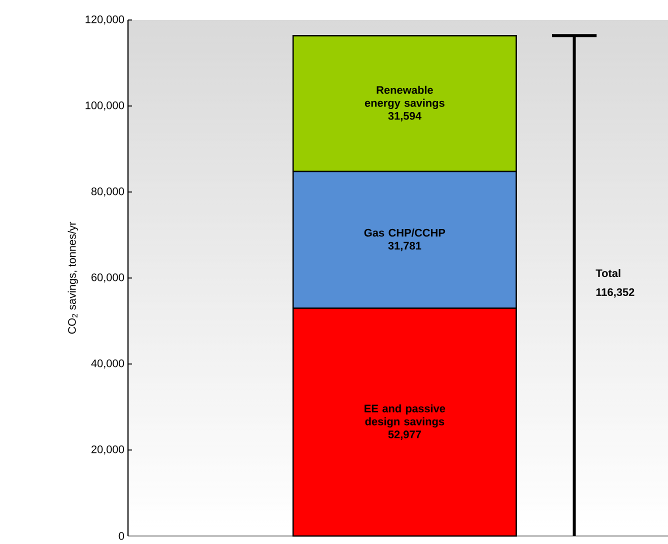 The width and height of the screenshot is (668, 544). I want to click on y-tick-label: 80,000, so click(107, 192).